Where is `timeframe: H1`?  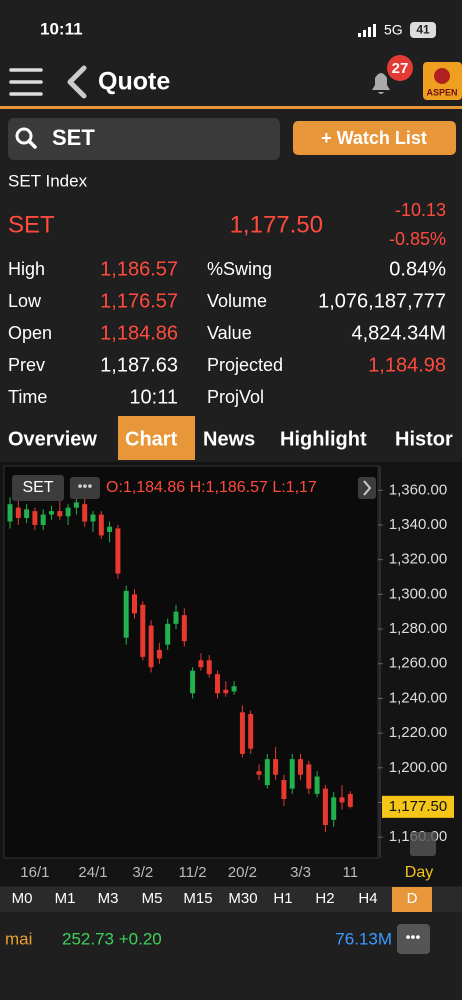 timeframe: H1 is located at coordinates (282, 898).